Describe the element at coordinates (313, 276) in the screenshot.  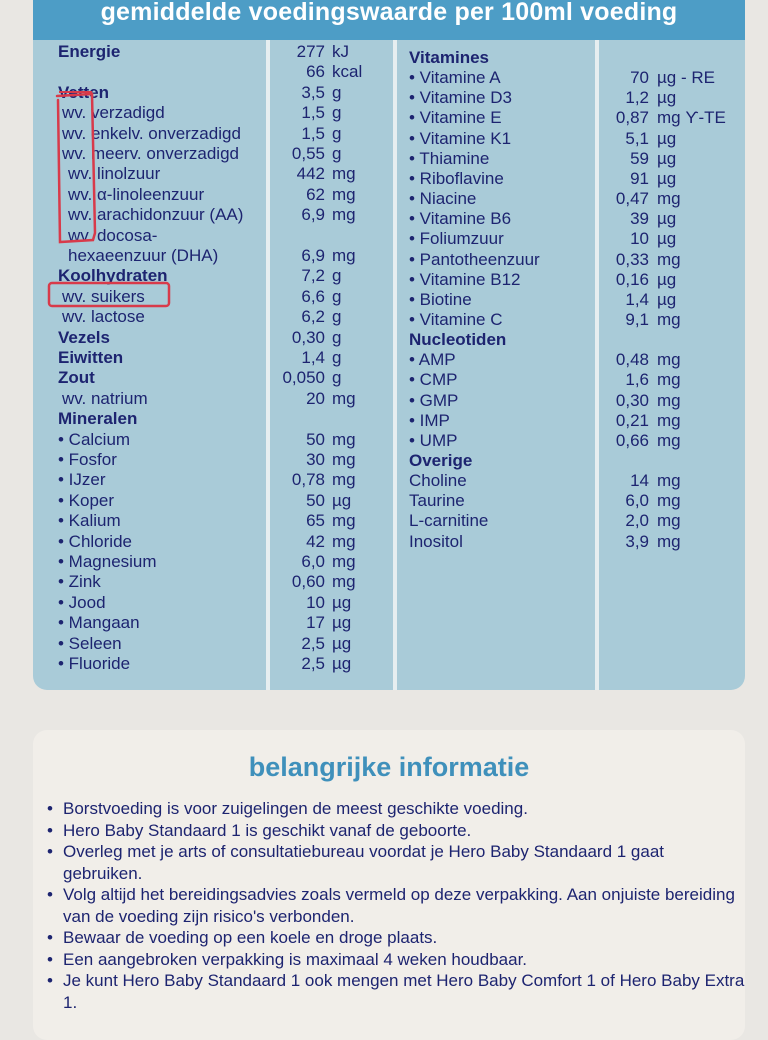
I see `nutrient-value: 7,2` at that location.